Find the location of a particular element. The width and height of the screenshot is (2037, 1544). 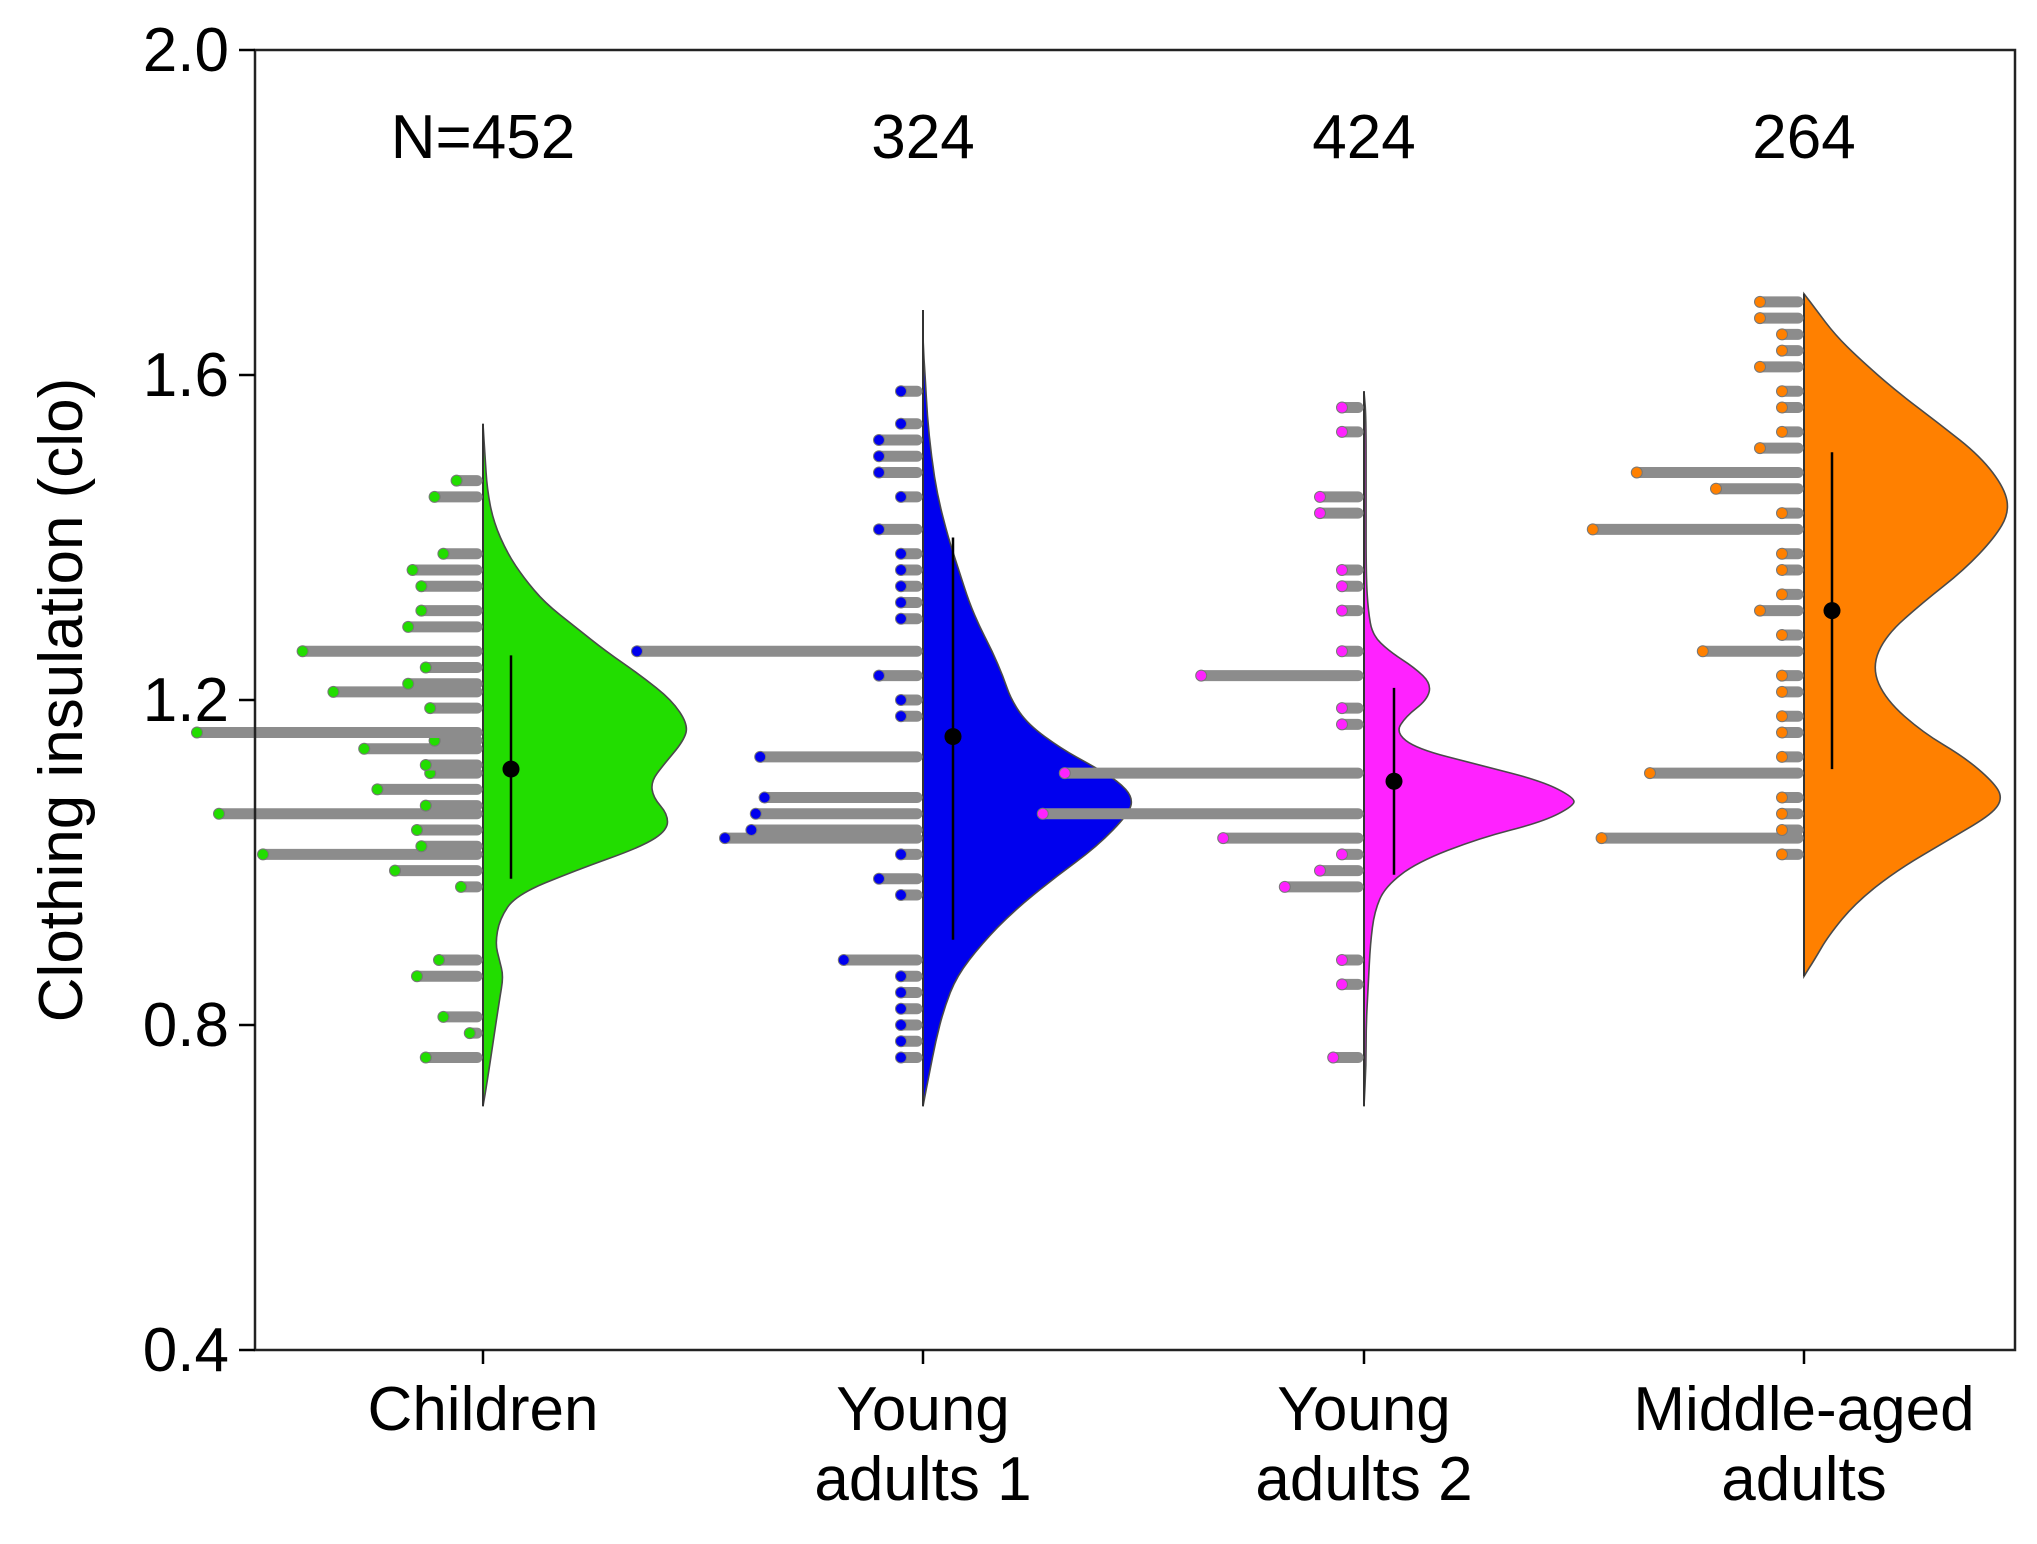

x-tick-label-young-adults-1: adults 1 is located at coordinates (922, 1479).